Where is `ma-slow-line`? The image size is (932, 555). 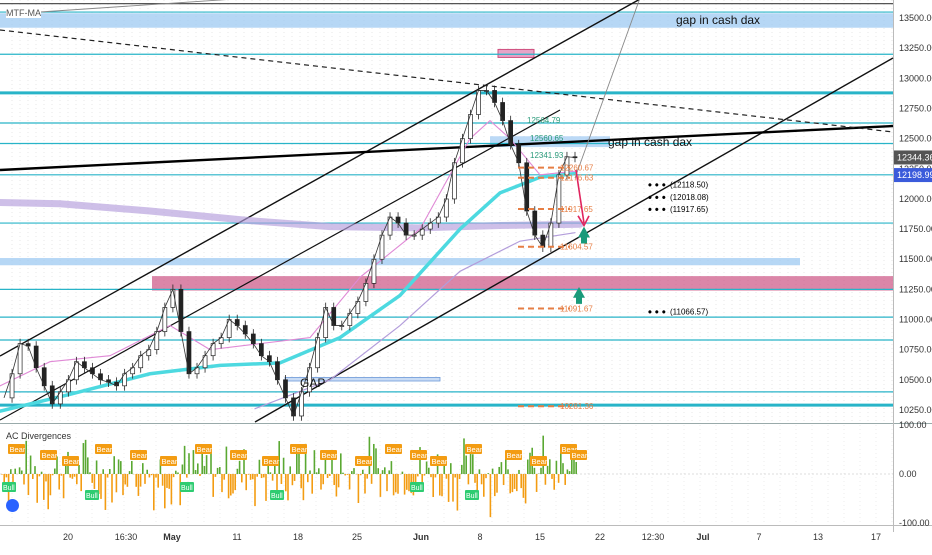
ma-slow-line is located at coordinates (292, 215).